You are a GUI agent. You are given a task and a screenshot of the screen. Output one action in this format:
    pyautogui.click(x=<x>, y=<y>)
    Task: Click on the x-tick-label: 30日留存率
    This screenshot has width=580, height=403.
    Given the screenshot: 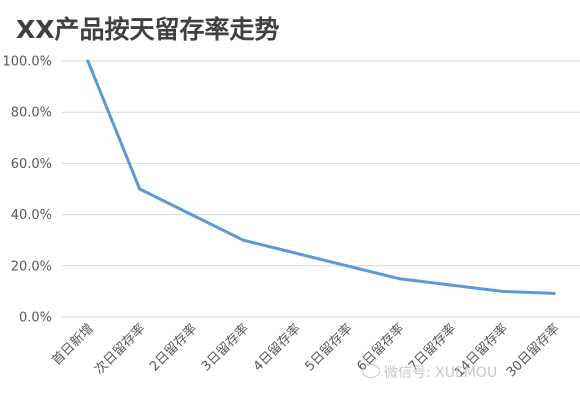 What is the action you would take?
    pyautogui.click(x=533, y=351)
    